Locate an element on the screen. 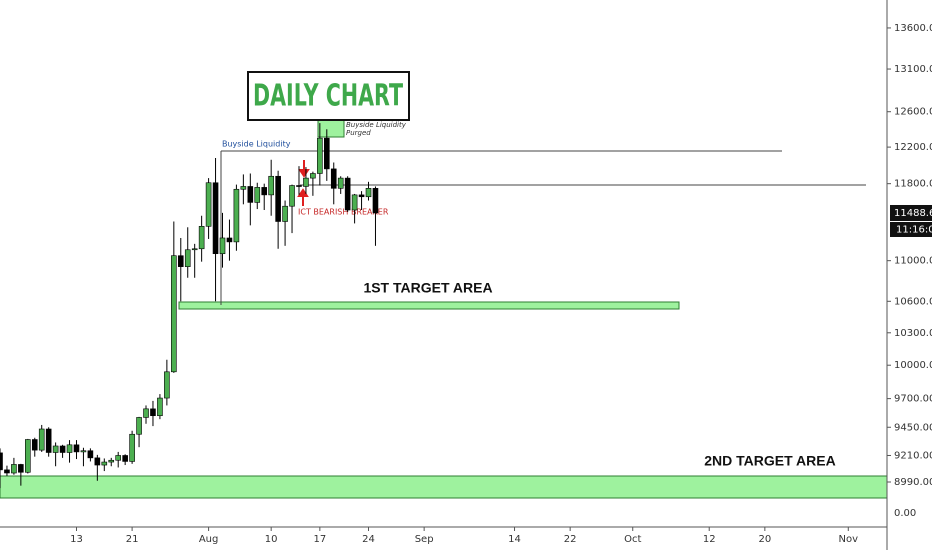  price-label-box is located at coordinates (911, 212).